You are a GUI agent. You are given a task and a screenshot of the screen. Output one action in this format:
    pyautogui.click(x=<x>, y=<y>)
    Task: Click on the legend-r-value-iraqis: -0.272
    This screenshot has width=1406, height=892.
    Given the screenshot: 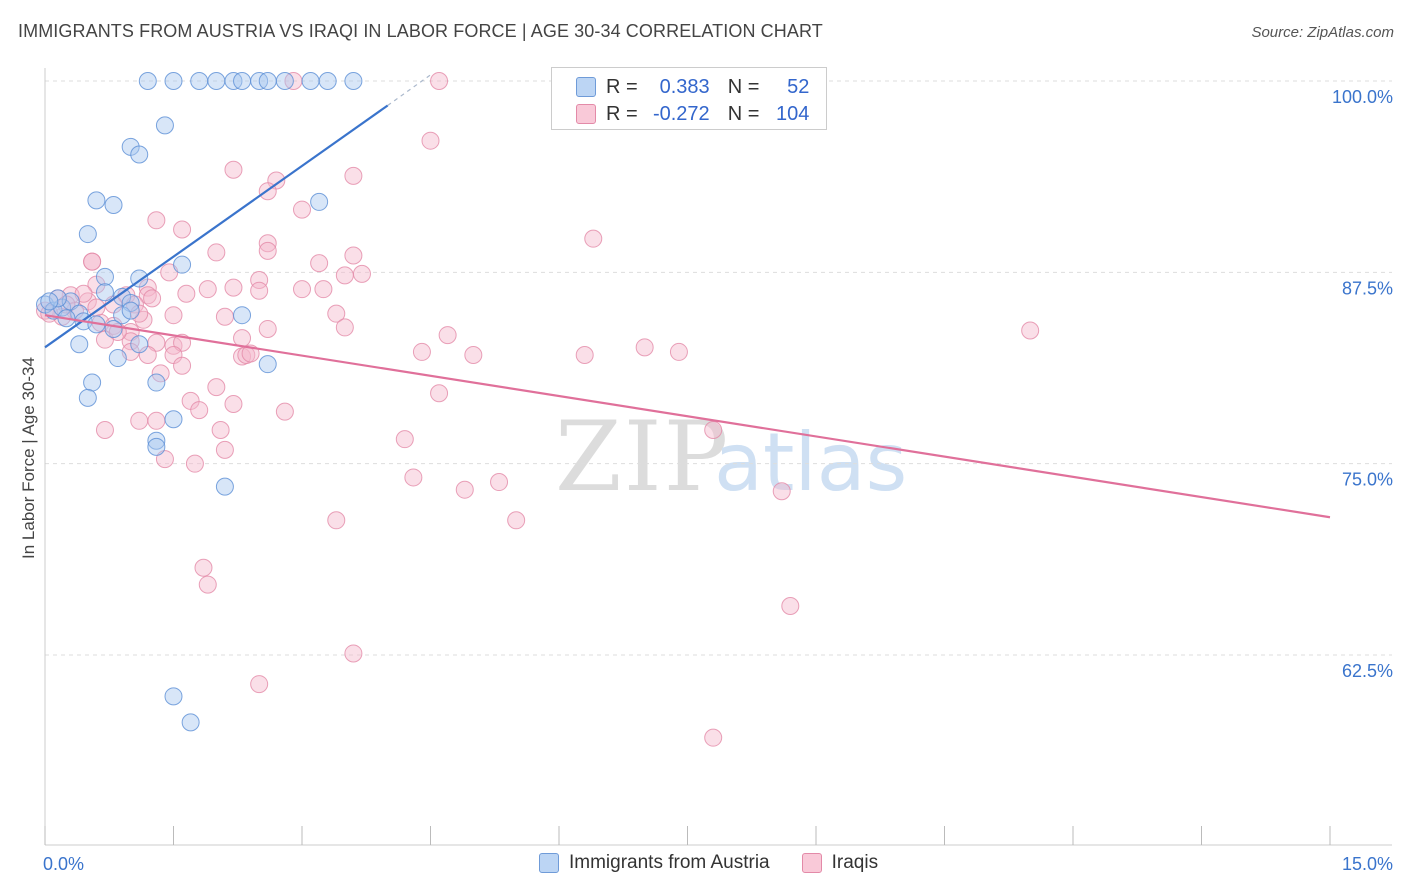 What is the action you would take?
    pyautogui.click(x=681, y=113)
    